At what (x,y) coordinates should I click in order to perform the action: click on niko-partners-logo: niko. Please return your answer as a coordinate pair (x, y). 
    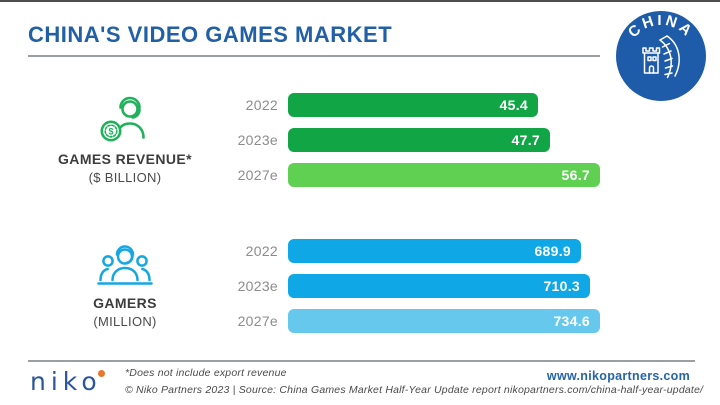
    Looking at the image, I should click on (67, 381).